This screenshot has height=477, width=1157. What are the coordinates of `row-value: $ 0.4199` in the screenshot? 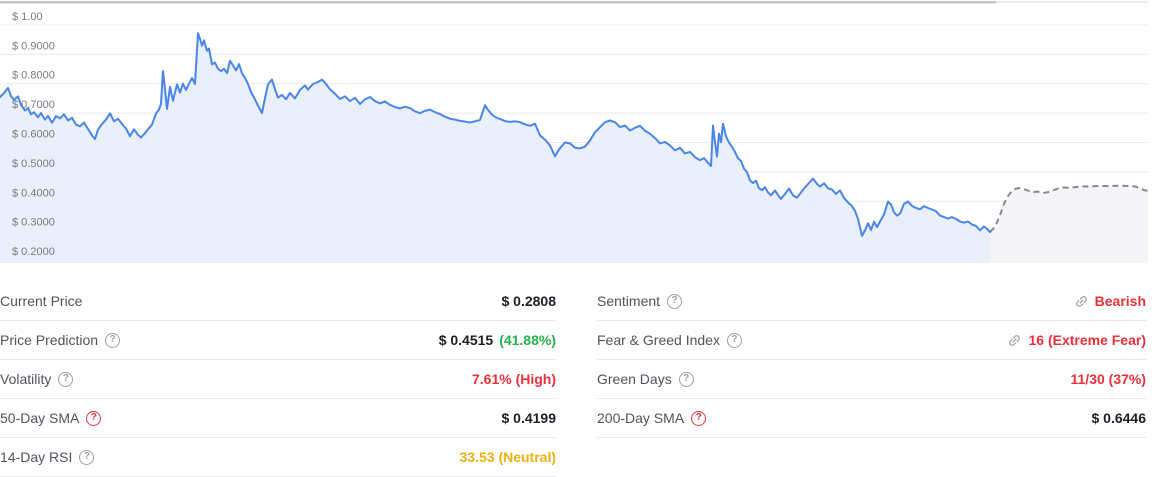 It's located at (529, 418).